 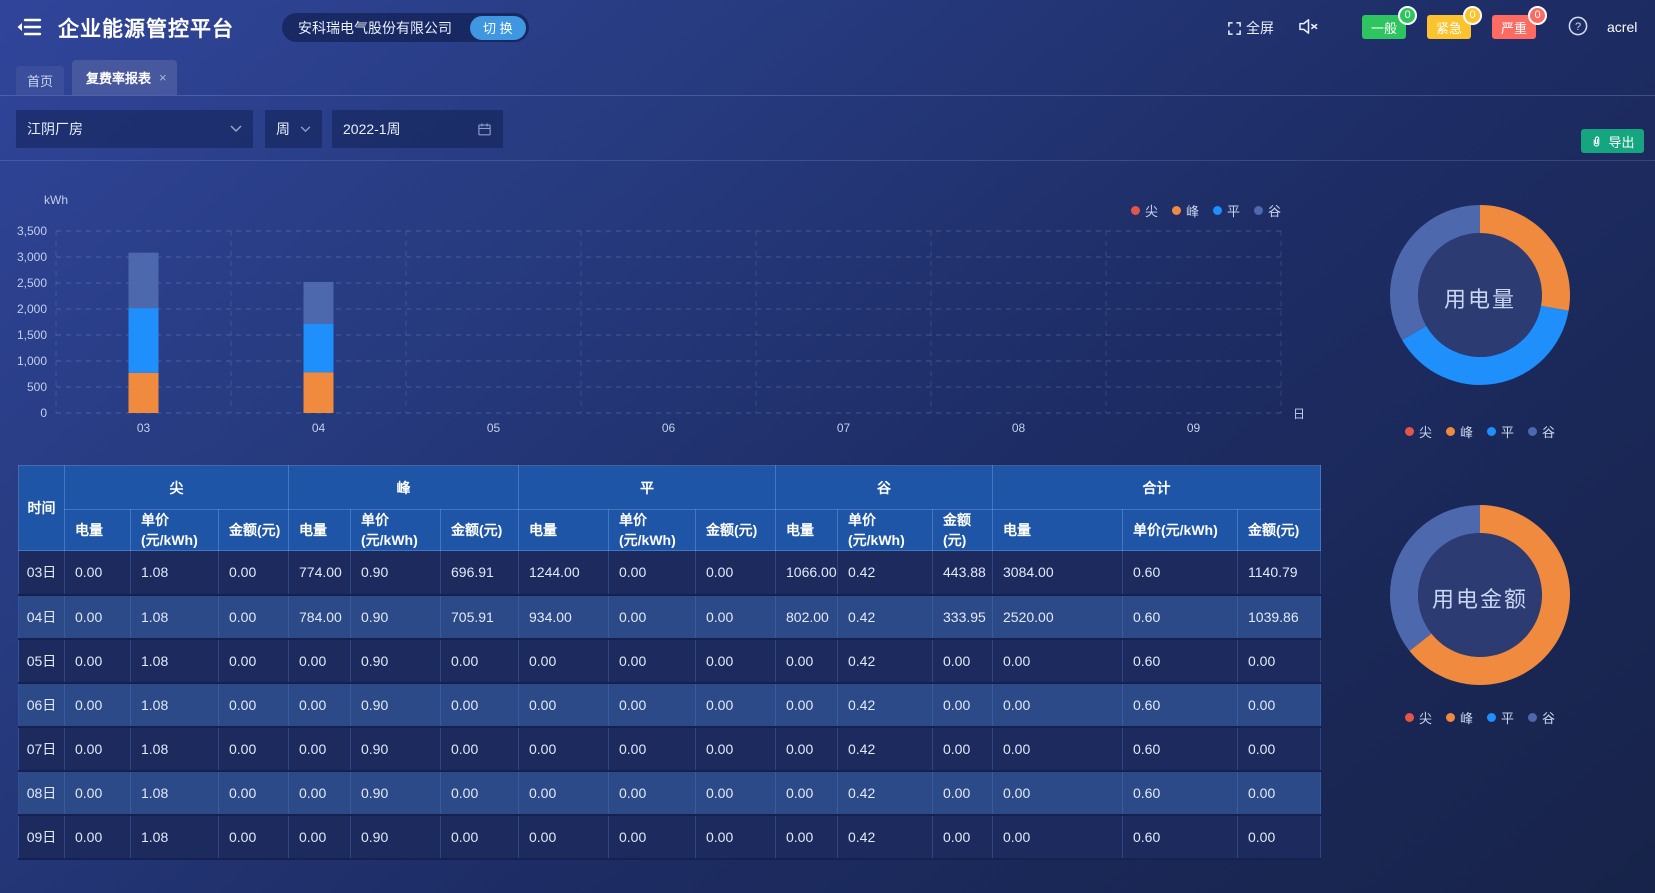 I want to click on alert-chip-normal: 一般 0, so click(x=1389, y=22).